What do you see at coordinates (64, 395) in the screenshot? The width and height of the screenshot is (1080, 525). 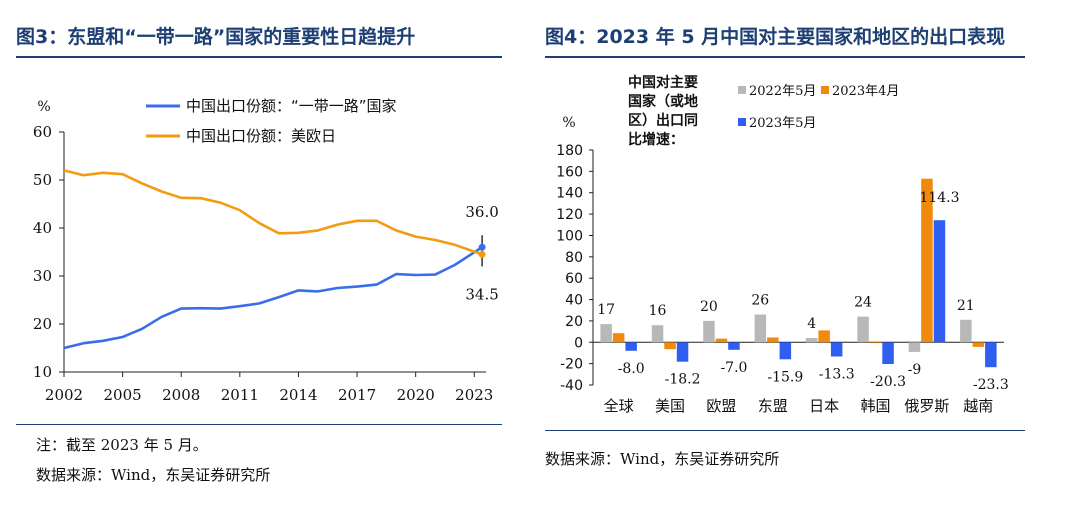 I see `x-tick-label: 2002` at bounding box center [64, 395].